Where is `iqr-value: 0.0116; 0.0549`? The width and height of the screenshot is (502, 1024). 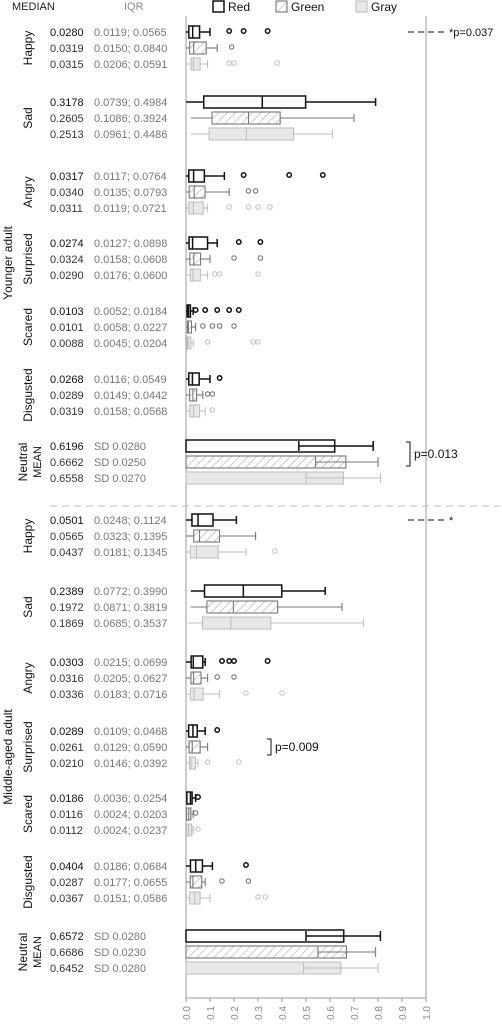 iqr-value: 0.0116; 0.0549 is located at coordinates (130, 380).